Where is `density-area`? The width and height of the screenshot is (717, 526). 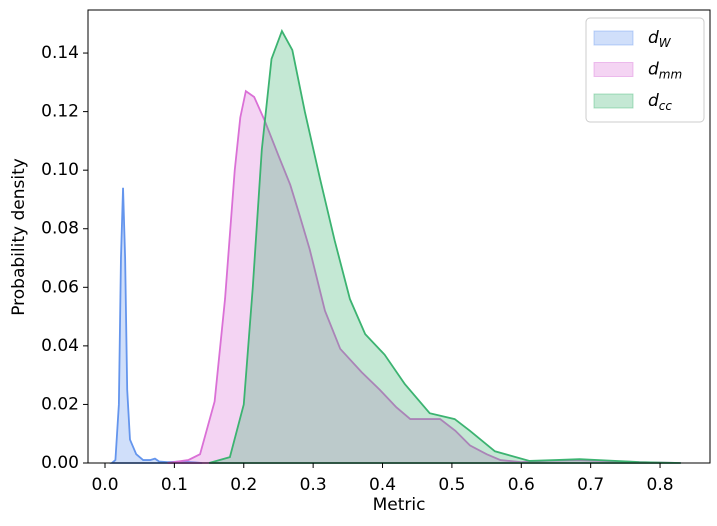
density-area is located at coordinates (156, 325).